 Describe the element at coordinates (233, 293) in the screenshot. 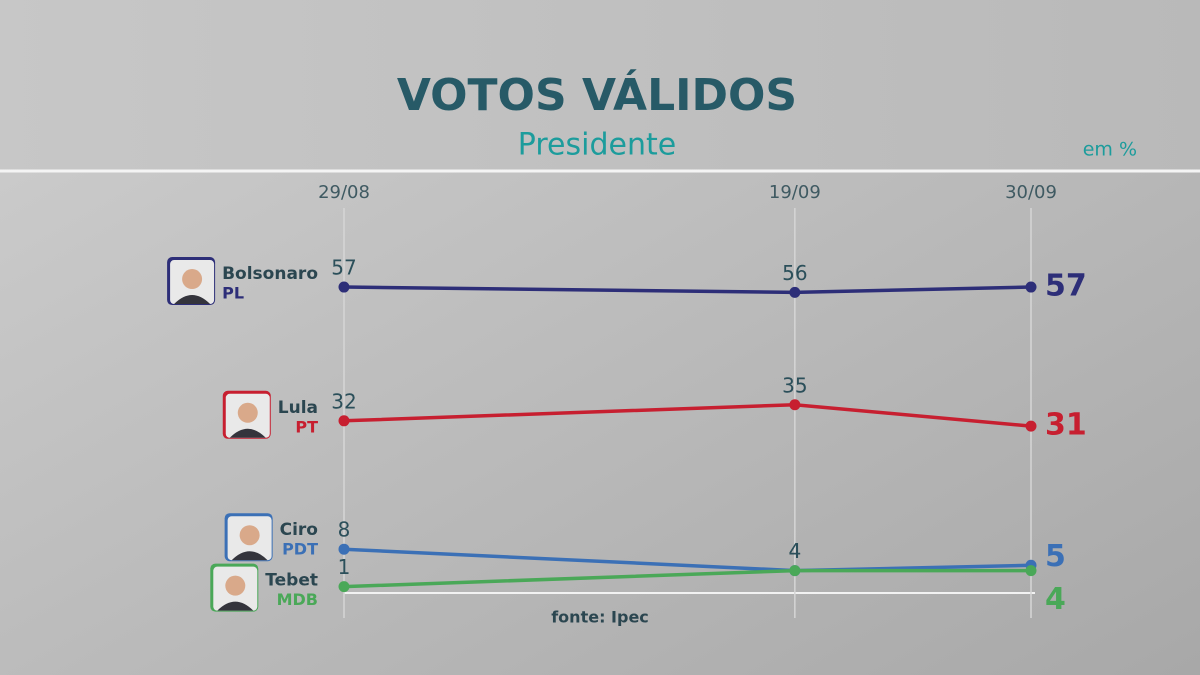

I see `candidate-party: PL` at that location.